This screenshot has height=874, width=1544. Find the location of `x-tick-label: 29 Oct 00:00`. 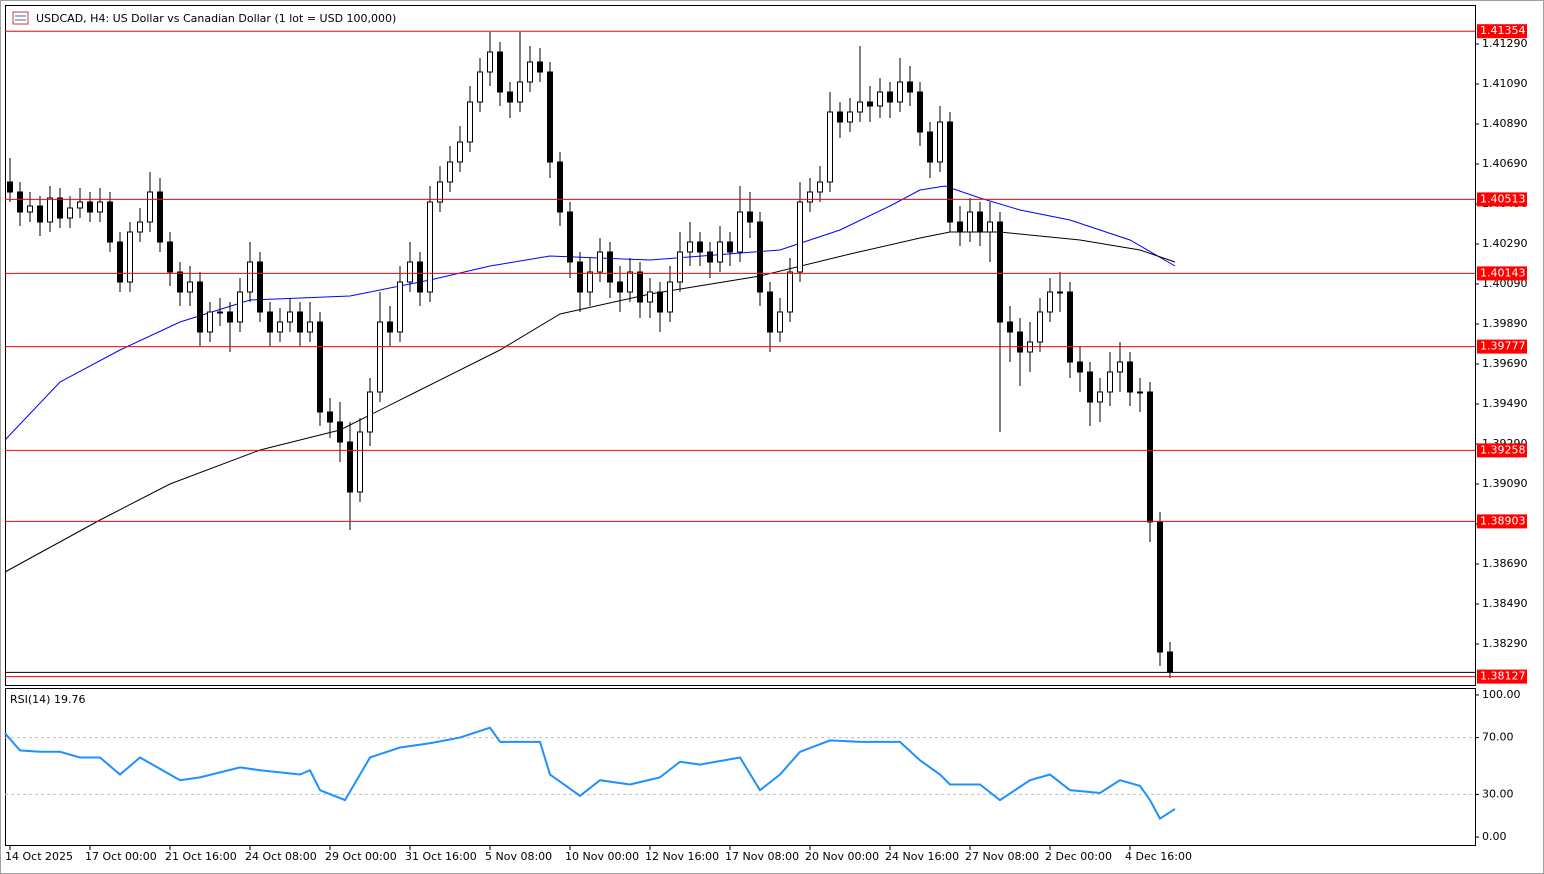

x-tick-label: 29 Oct 00:00 is located at coordinates (361, 856).